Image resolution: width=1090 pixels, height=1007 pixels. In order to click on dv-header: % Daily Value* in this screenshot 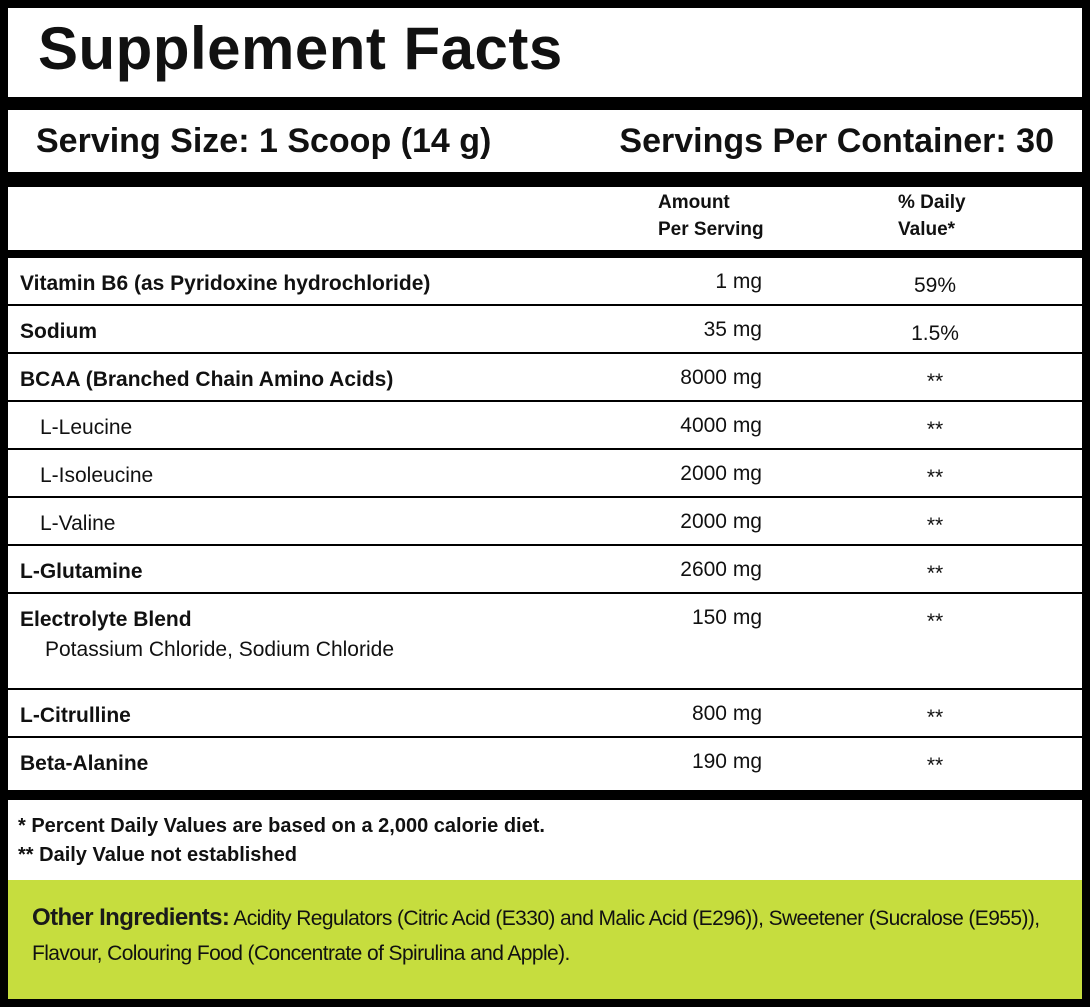, I will do `click(932, 216)`.